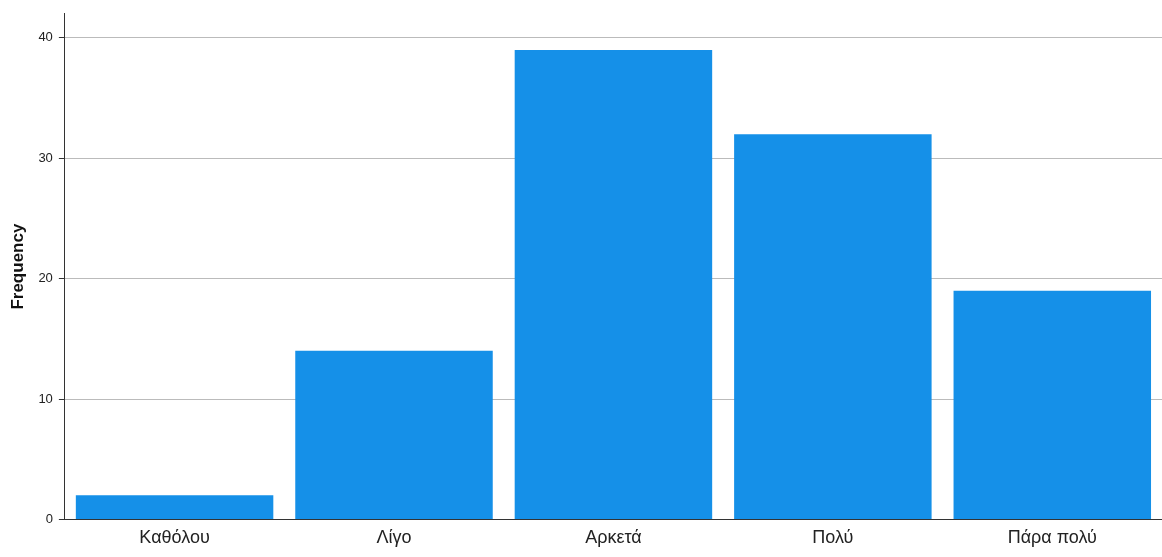 The image size is (1162, 557). Describe the element at coordinates (1052, 537) in the screenshot. I see `x-tick-label: Πάρα πολύ` at that location.